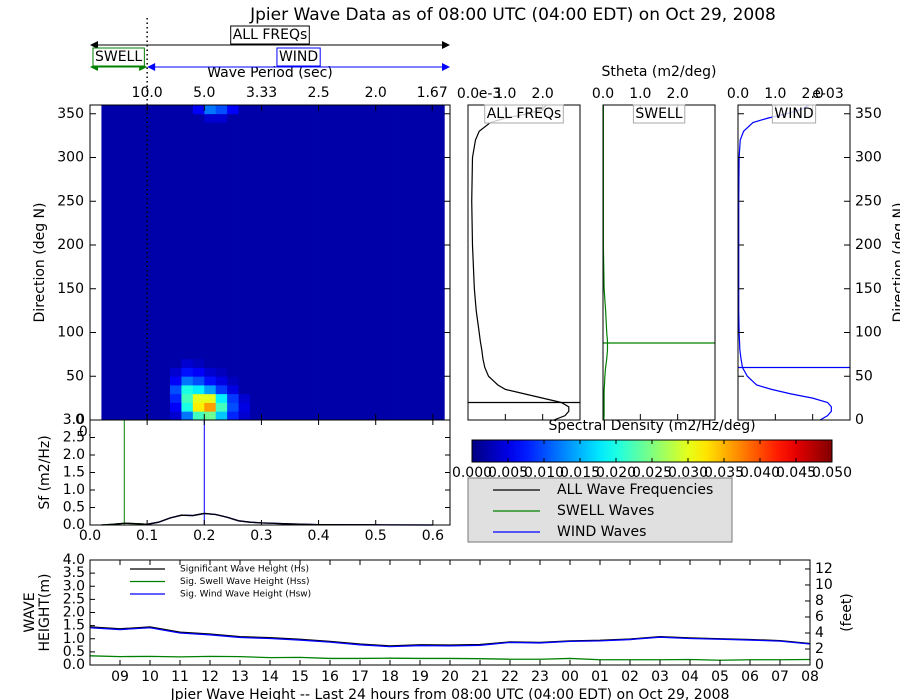  What do you see at coordinates (450, 612) in the screenshot?
I see `axes-background` at bounding box center [450, 612].